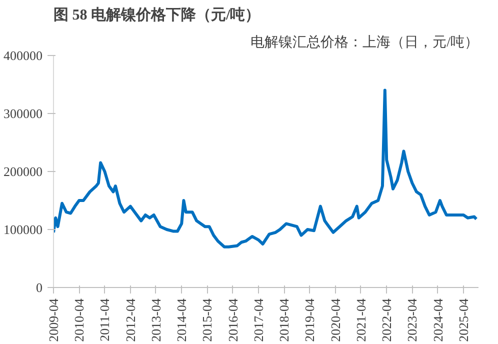  I want to click on chart-subtitle: 电解镍汇总价格：上海（日，元/吨）, so click(364, 42).